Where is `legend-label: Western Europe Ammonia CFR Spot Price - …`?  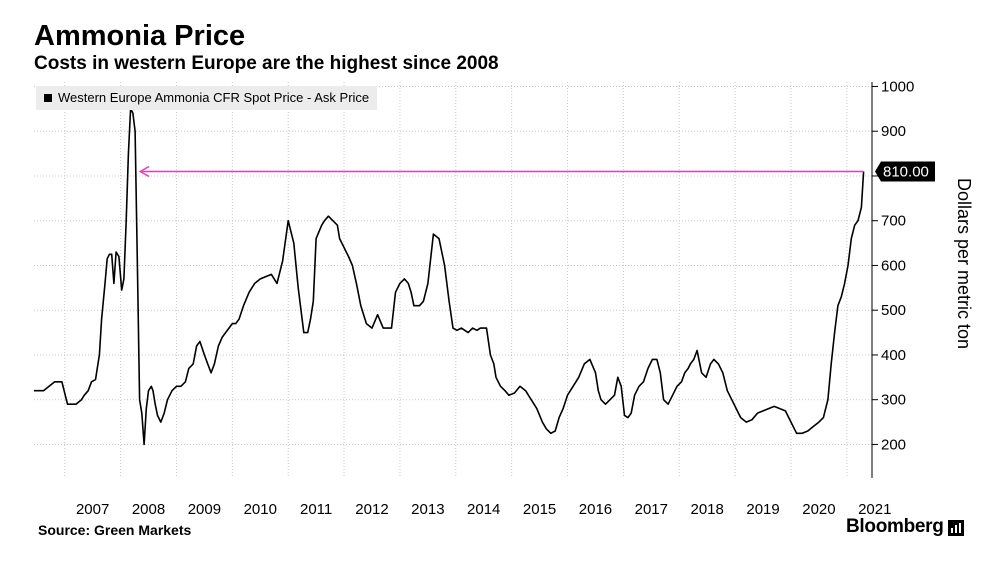 legend-label: Western Europe Ammonia CFR Spot Price - … is located at coordinates (214, 97).